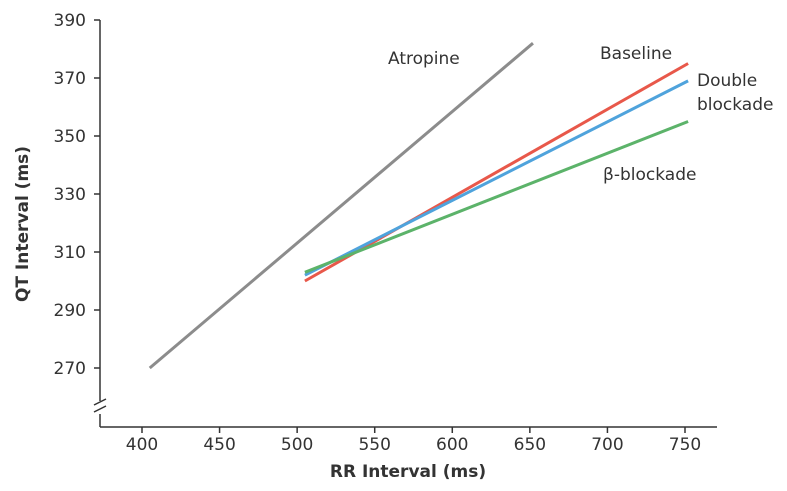 The height and width of the screenshot is (491, 787). I want to click on x-tick-label: 650, so click(530, 445).